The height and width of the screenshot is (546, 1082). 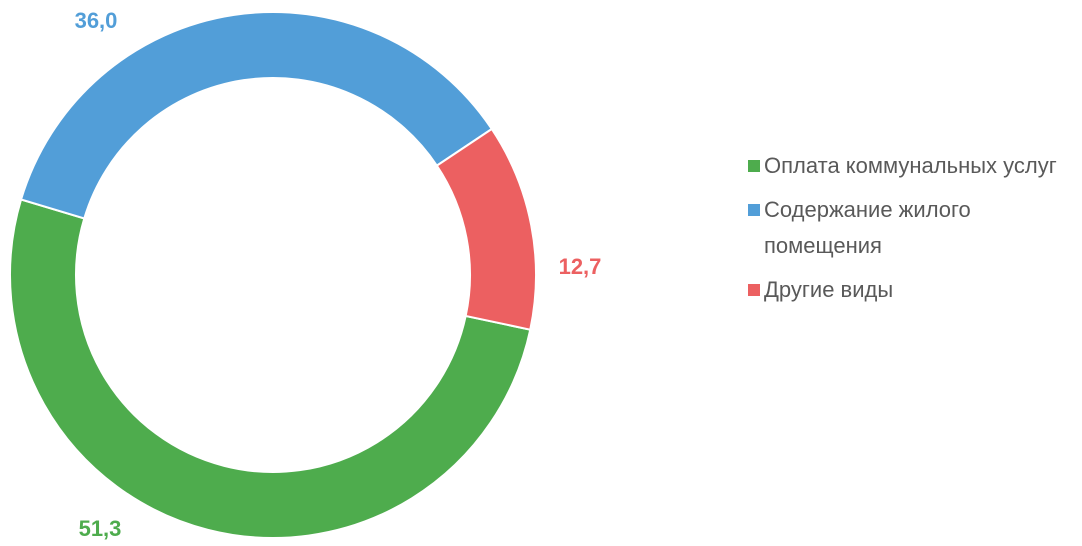 I want to click on data-label: 12,7, so click(x=580, y=266).